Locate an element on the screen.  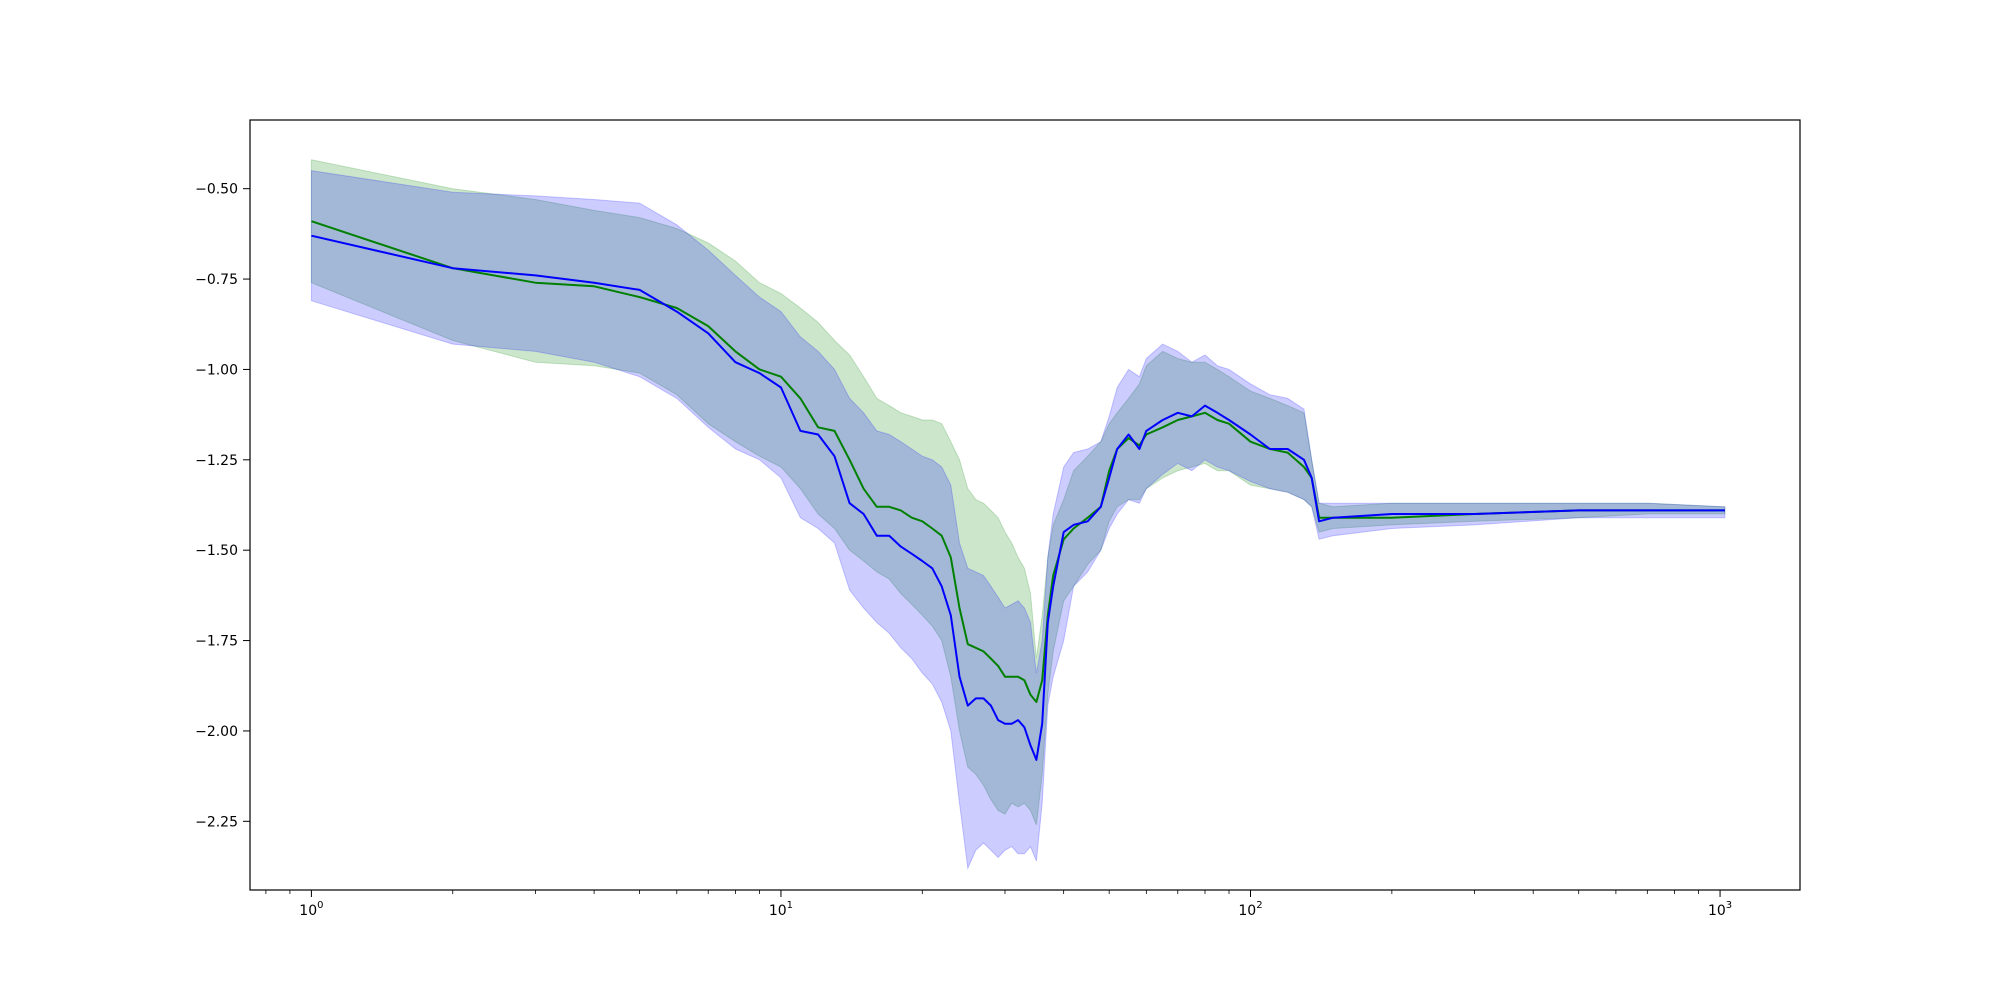
y-tick-label: −0.75 is located at coordinates (216, 280).